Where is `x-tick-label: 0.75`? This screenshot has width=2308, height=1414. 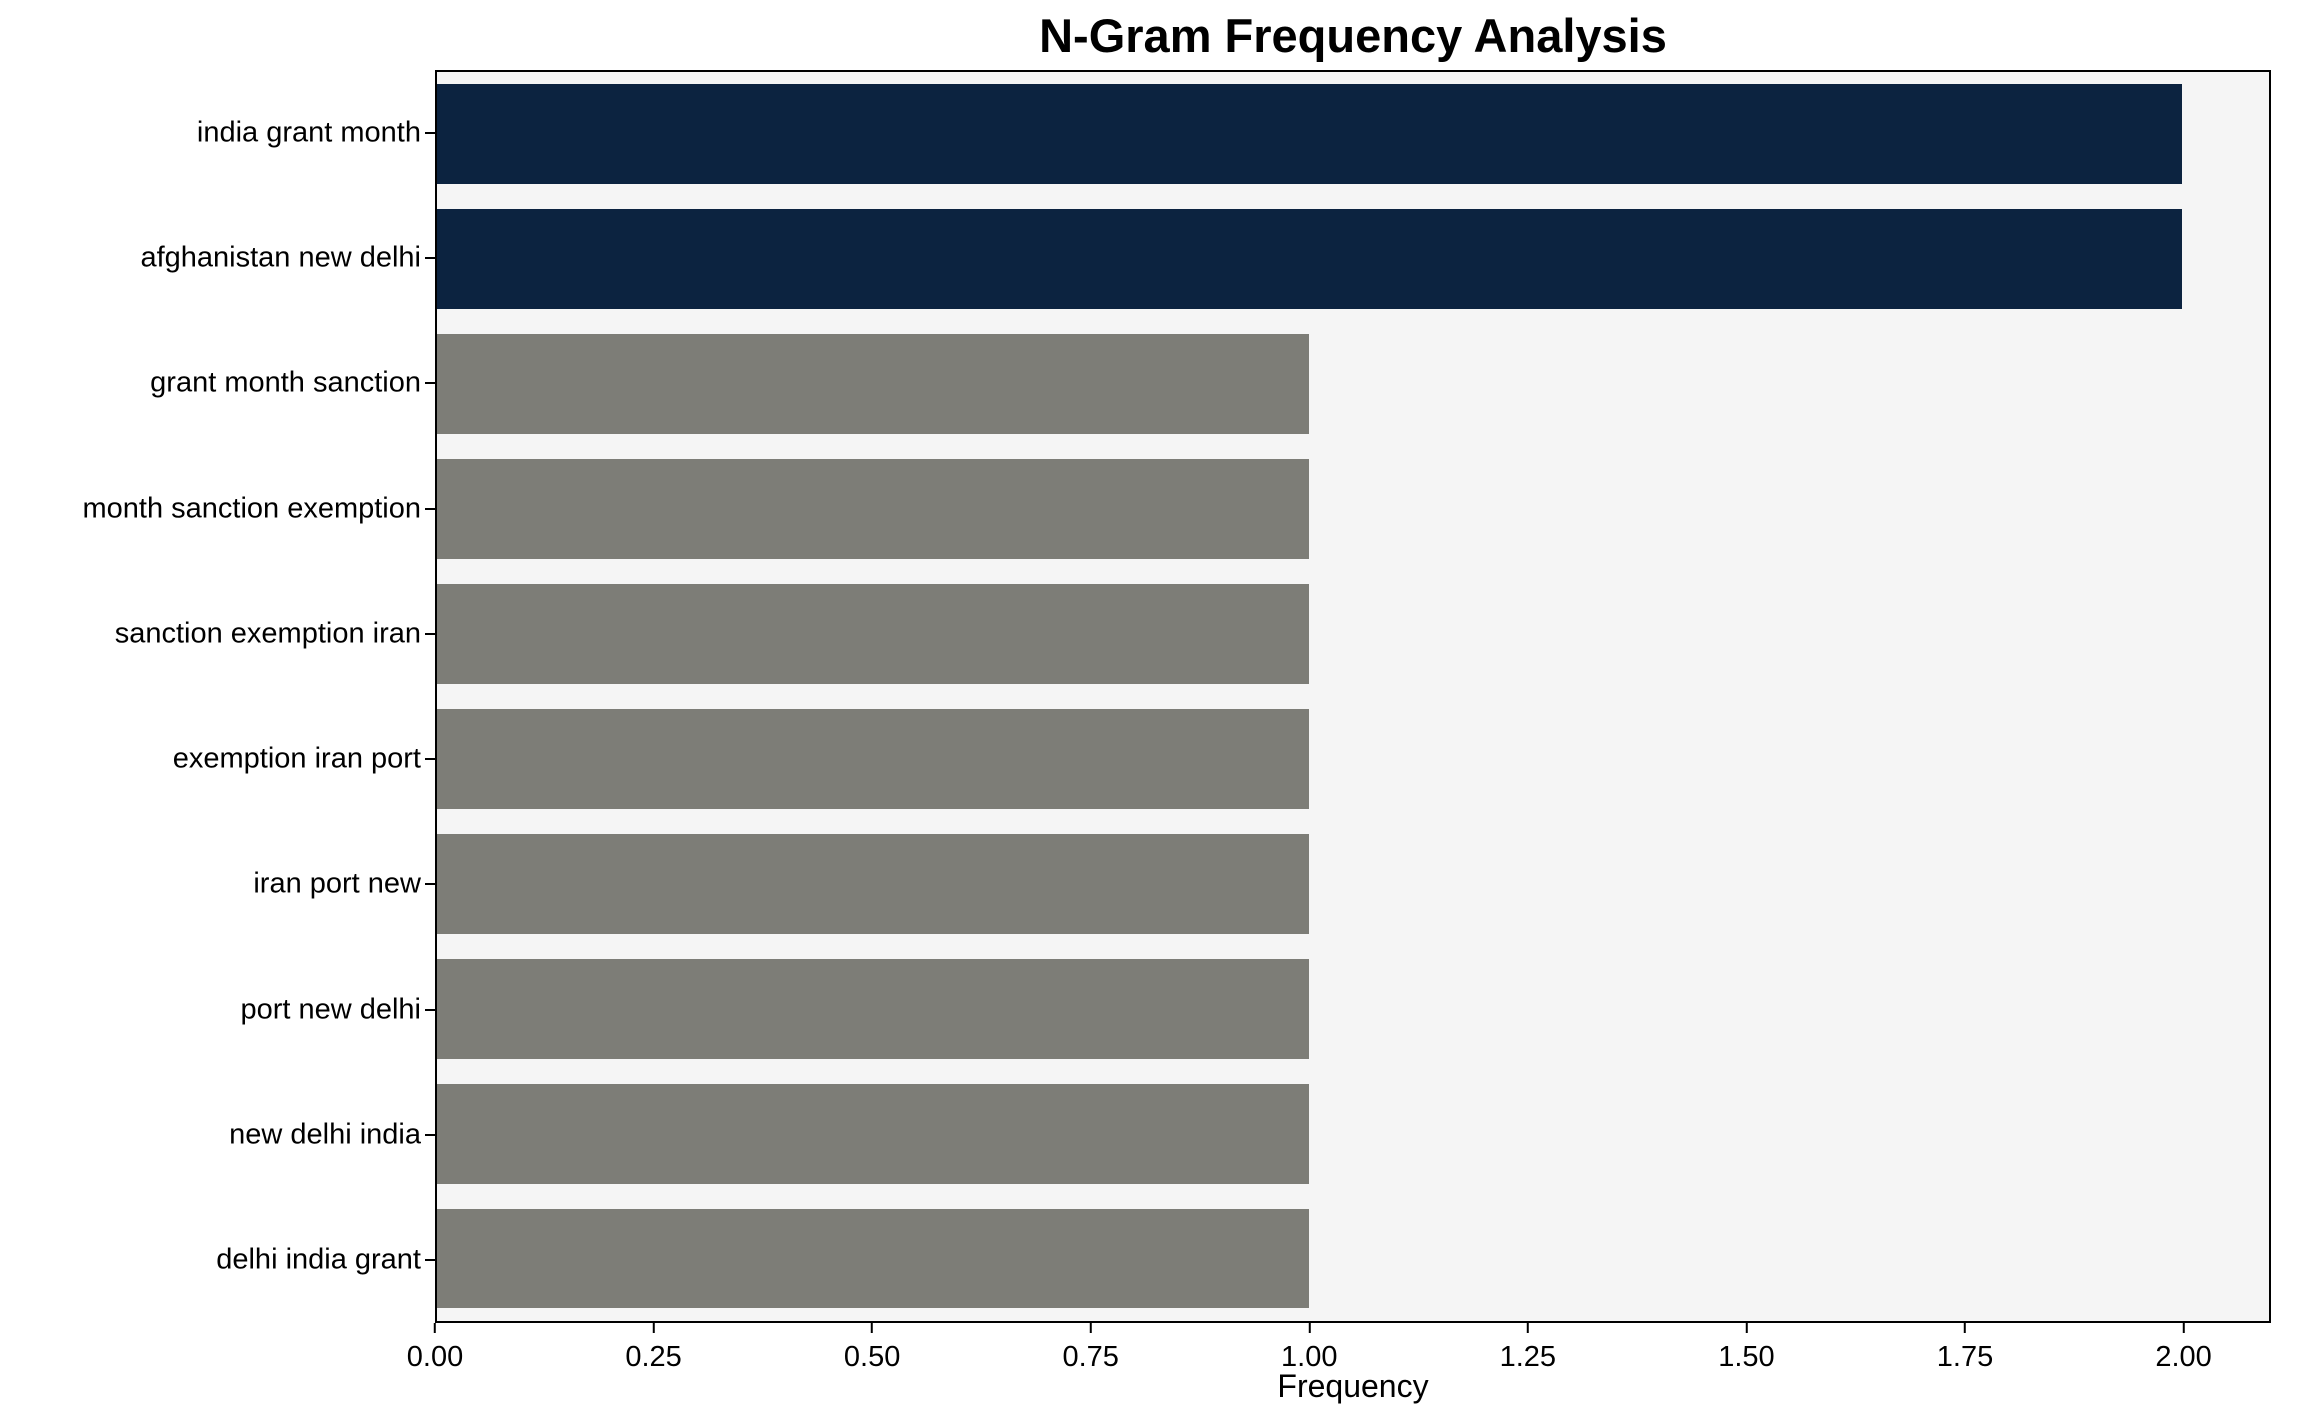
x-tick-label: 0.75 is located at coordinates (1090, 1357).